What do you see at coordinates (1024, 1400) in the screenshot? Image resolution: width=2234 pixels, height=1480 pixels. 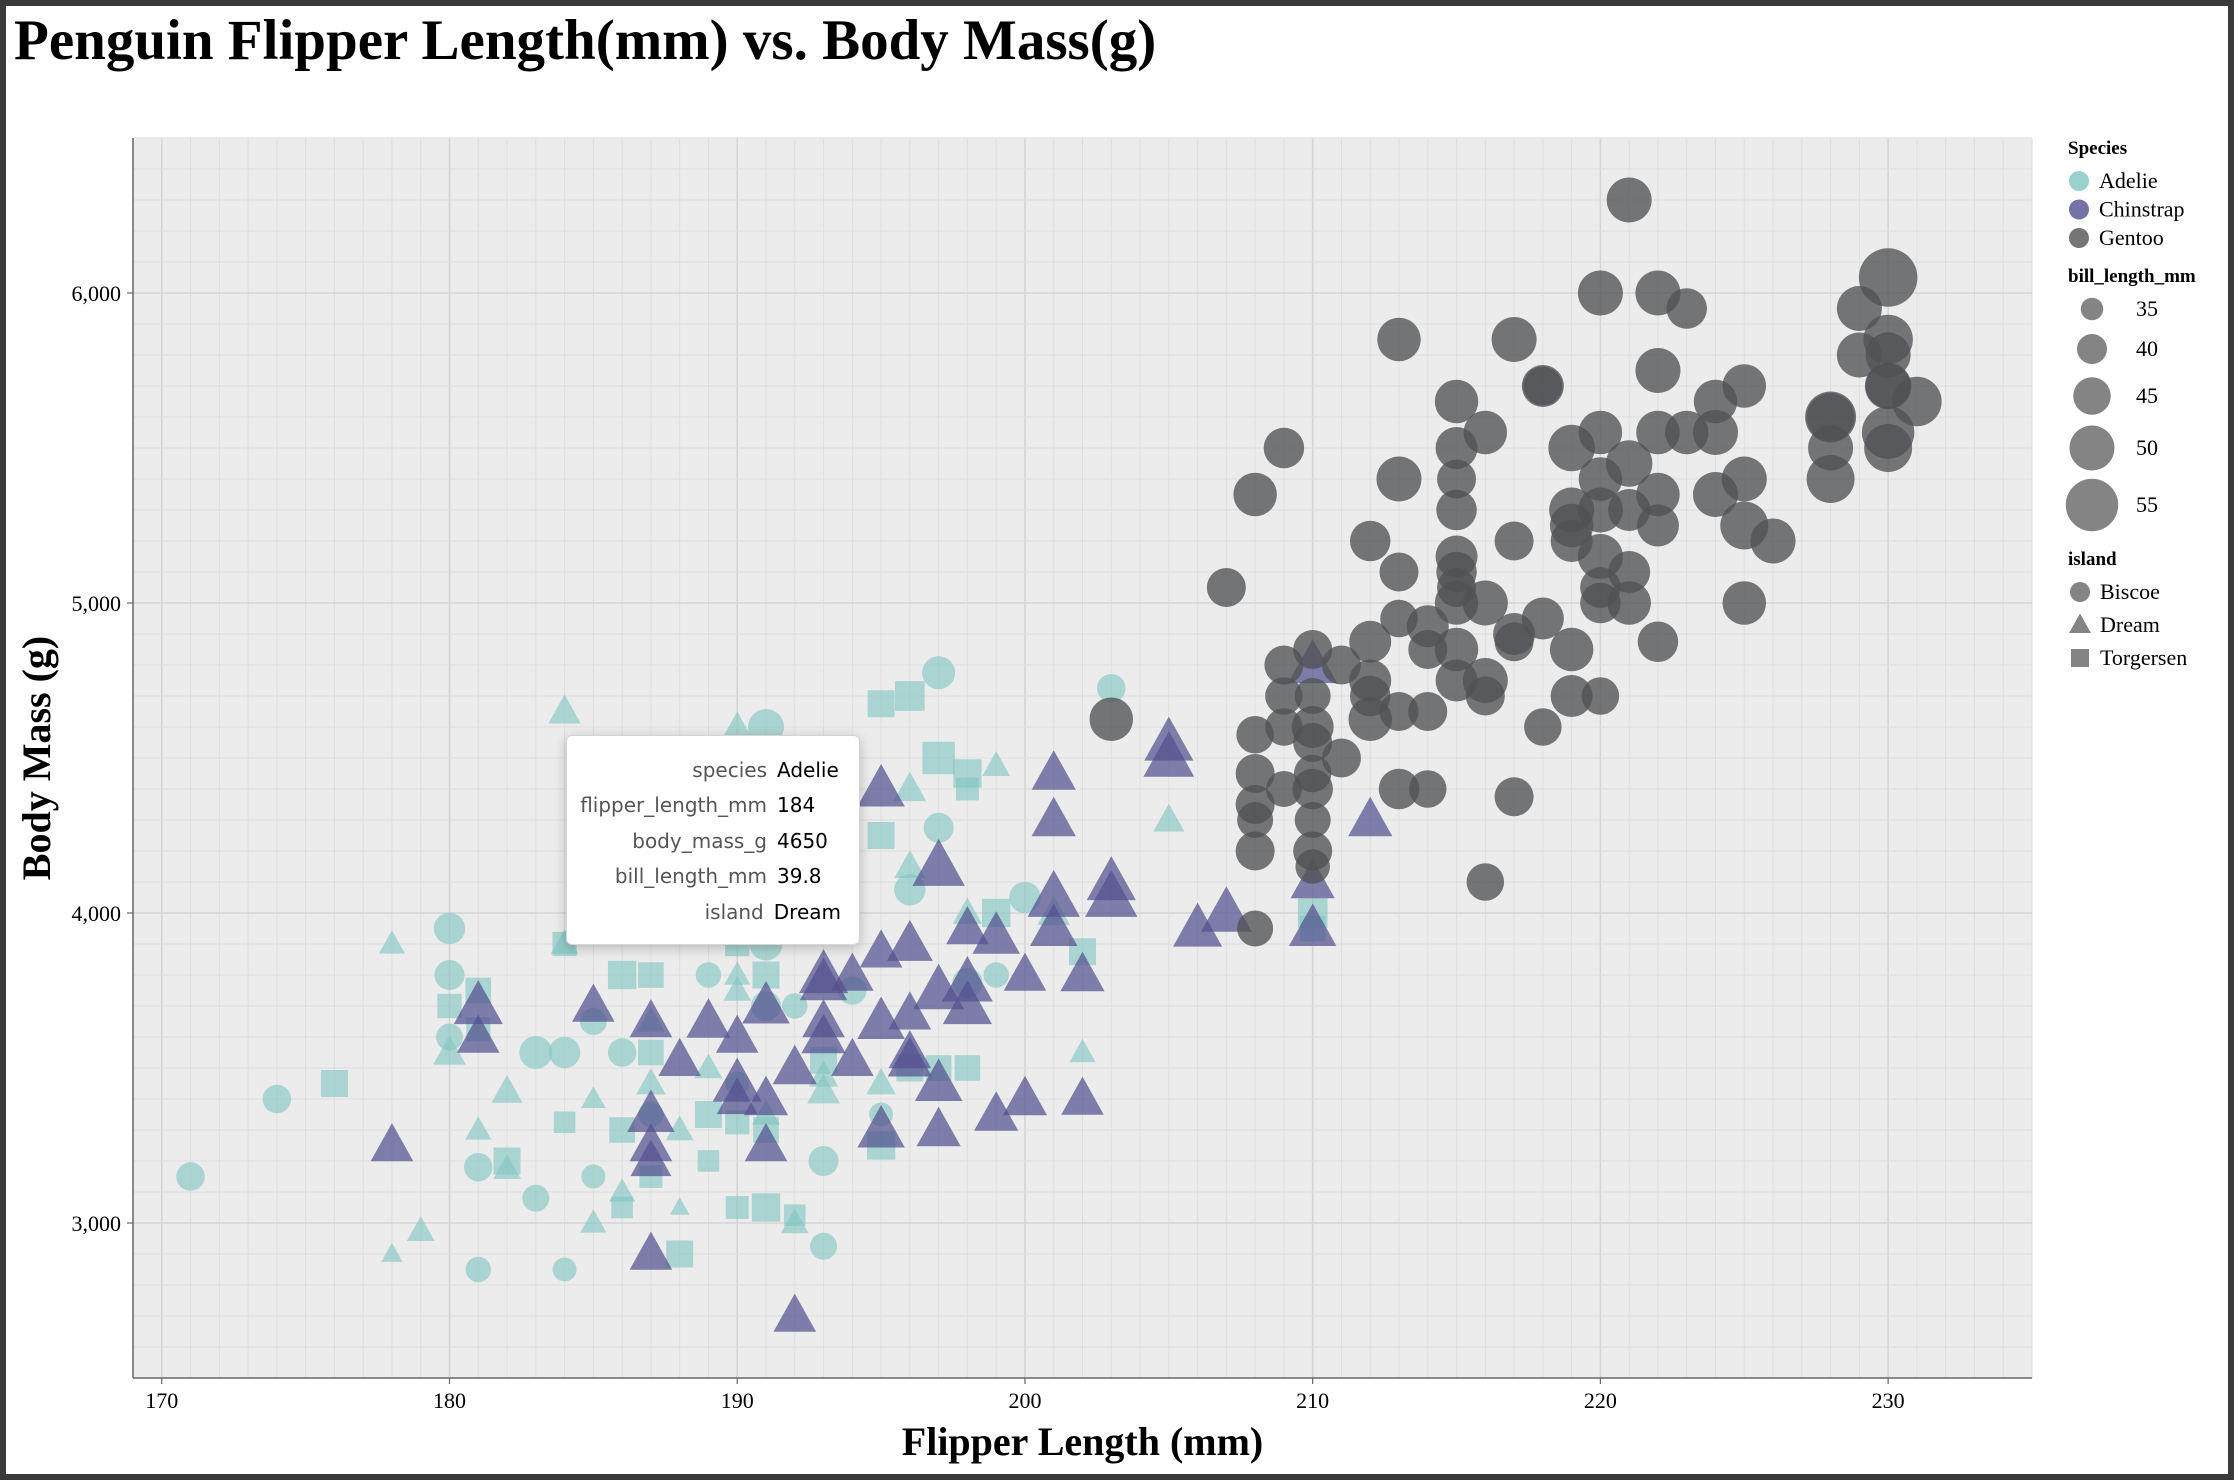 I see `x-tick-label: 200` at bounding box center [1024, 1400].